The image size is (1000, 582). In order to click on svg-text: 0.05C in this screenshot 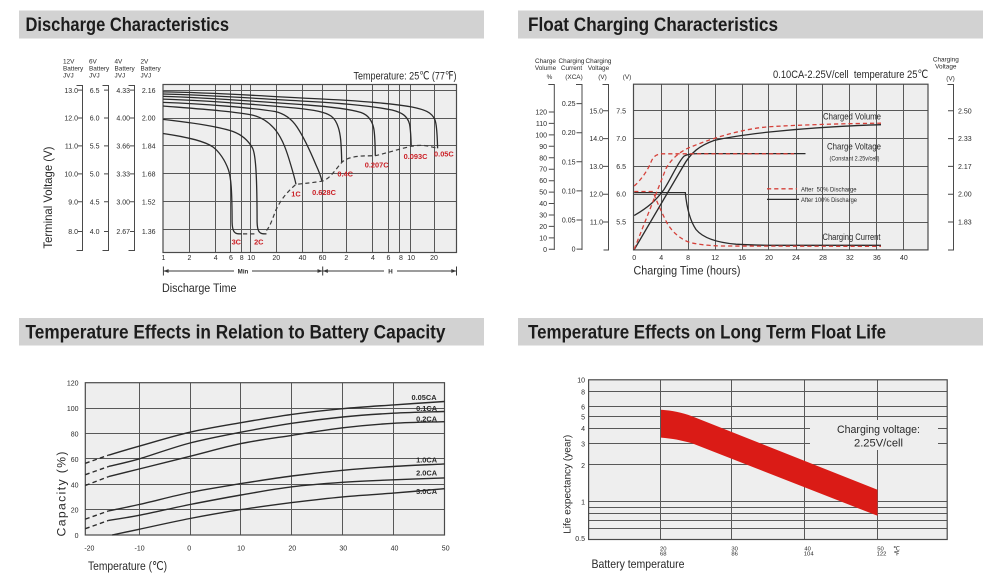, I will do `click(444, 153)`.